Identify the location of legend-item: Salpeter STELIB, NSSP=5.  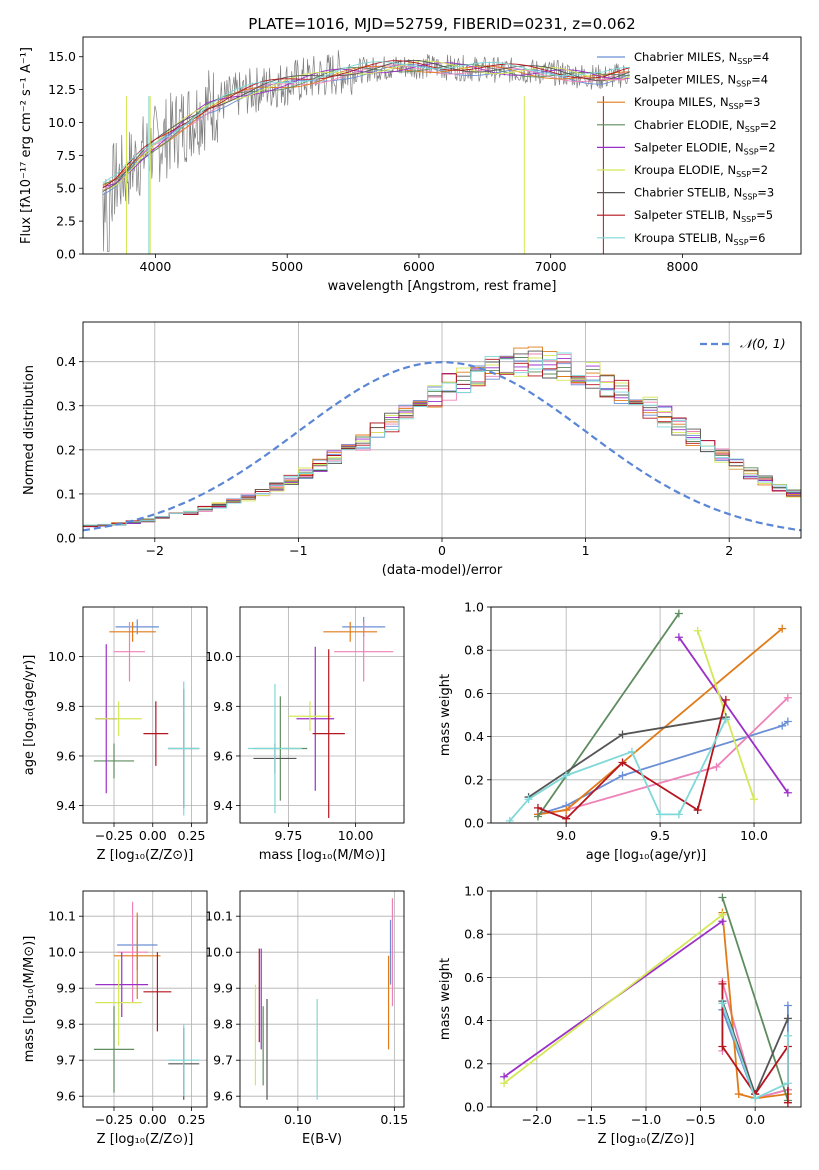
(685, 216).